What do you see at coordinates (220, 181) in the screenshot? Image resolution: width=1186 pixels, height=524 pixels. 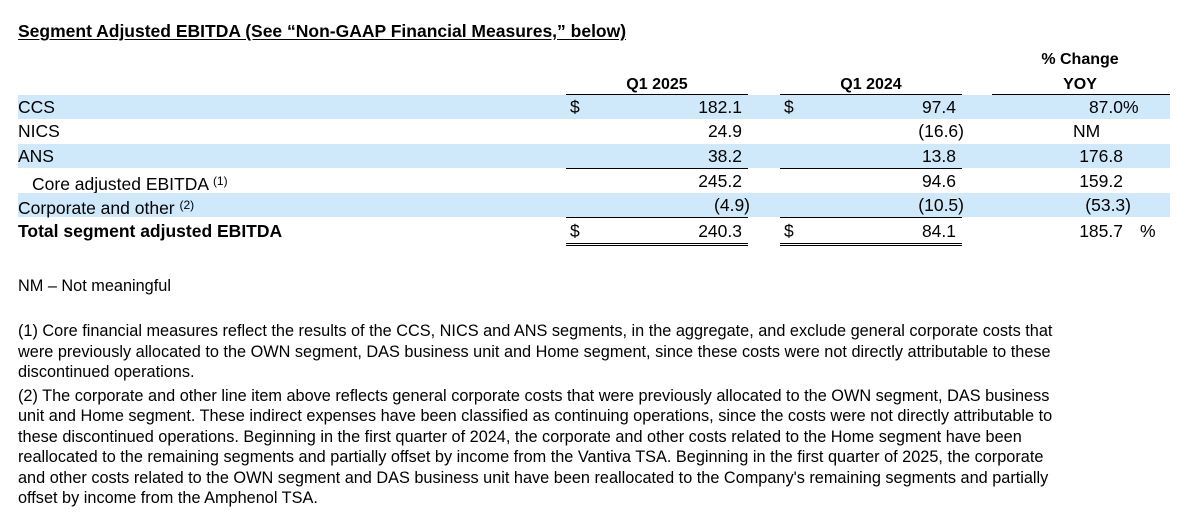 I see `footnote-ref: (1)` at bounding box center [220, 181].